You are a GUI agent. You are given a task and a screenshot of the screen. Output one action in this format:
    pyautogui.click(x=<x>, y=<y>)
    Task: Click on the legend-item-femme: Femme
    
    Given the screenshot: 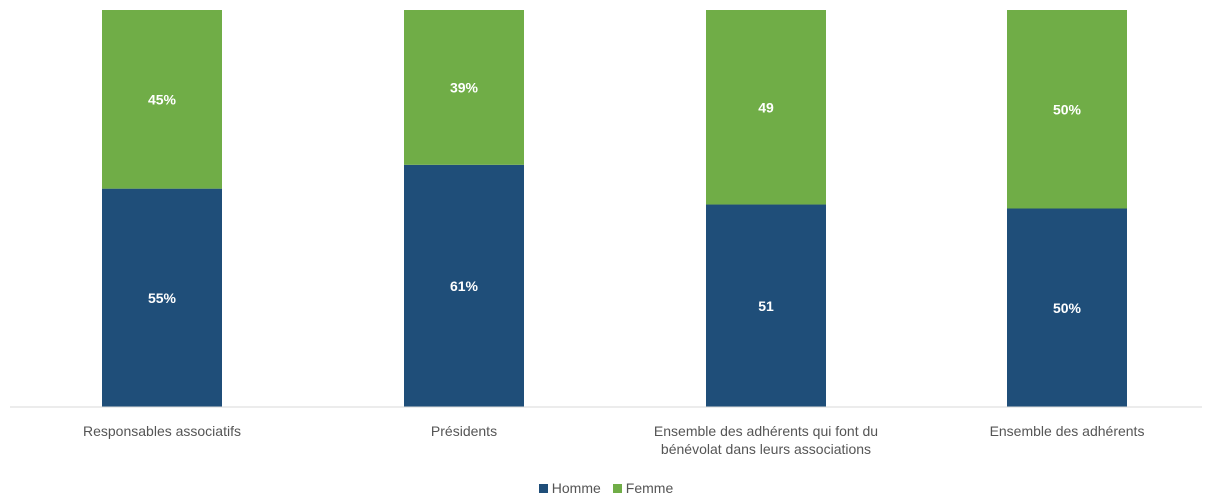 What is the action you would take?
    pyautogui.click(x=643, y=488)
    